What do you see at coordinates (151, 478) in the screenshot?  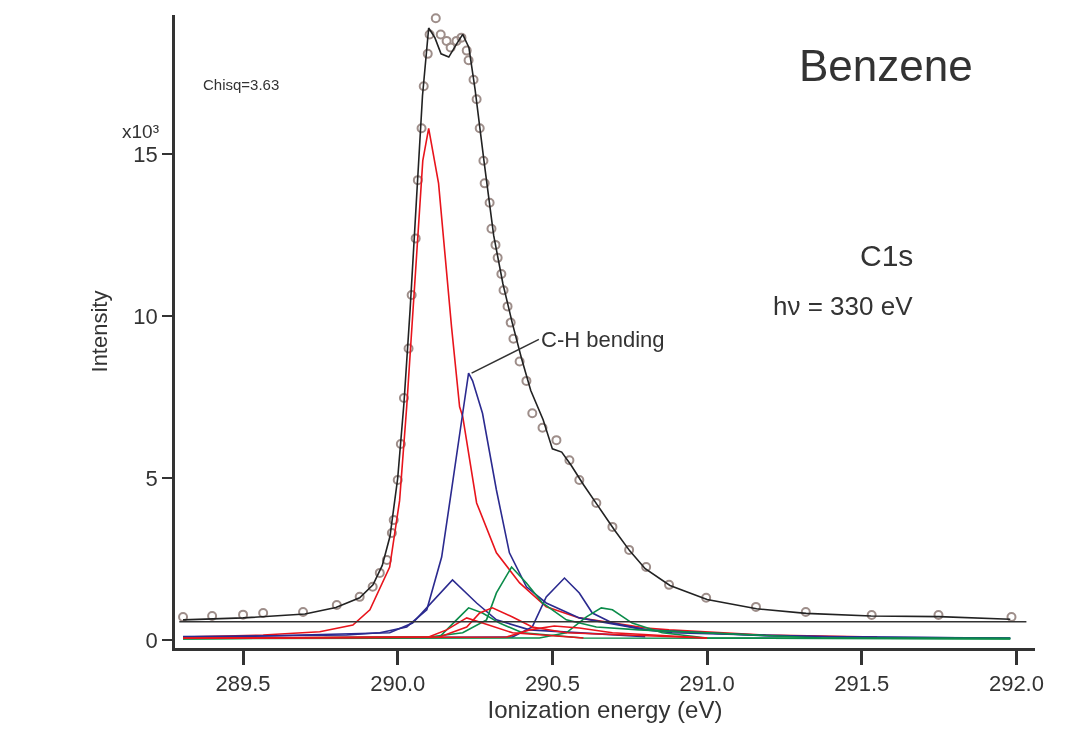 I see `y-tick-label: 5` at bounding box center [151, 478].